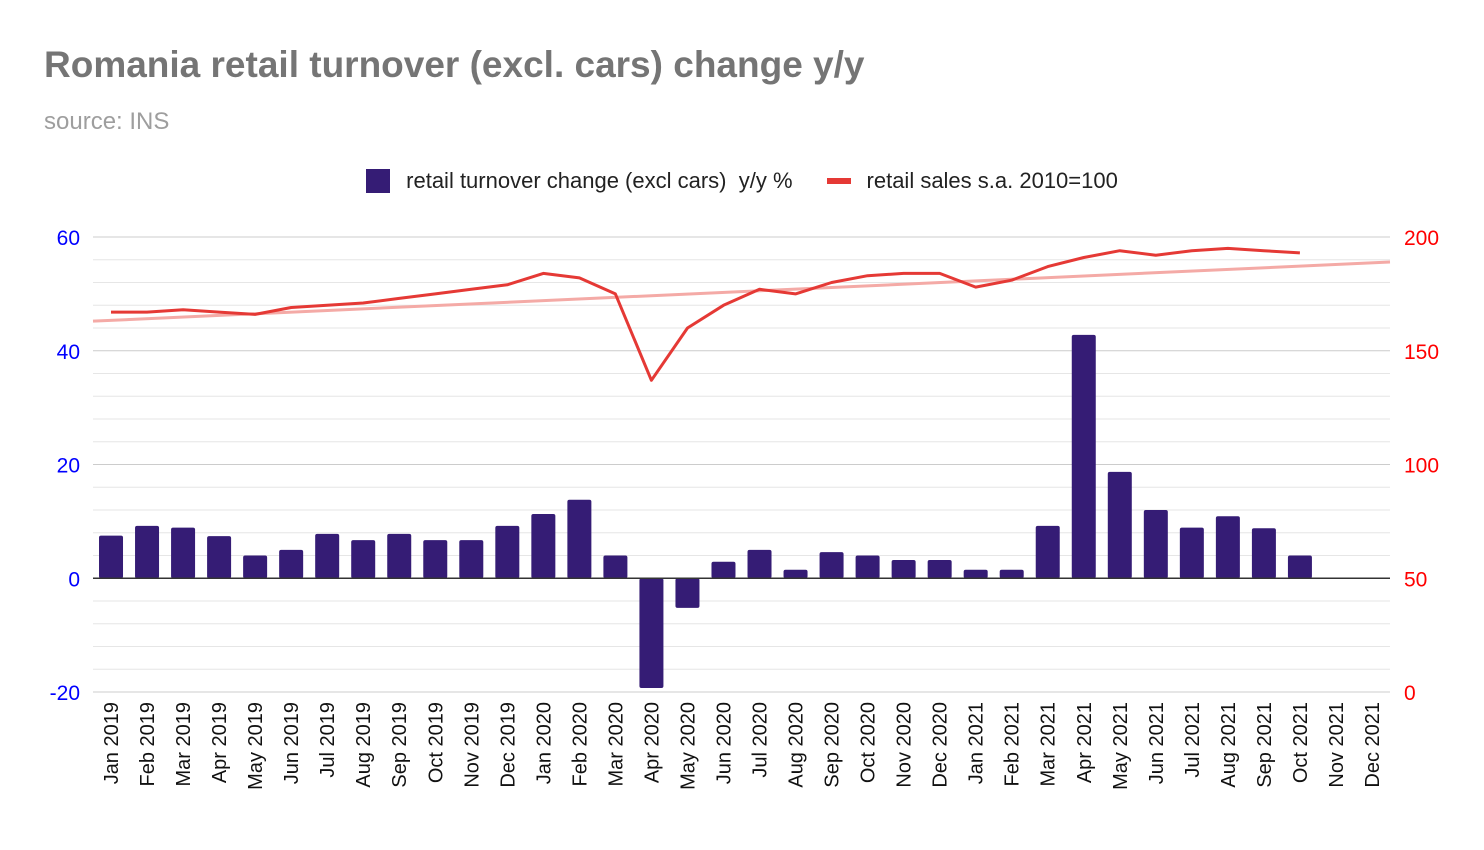 This screenshot has height=850, width=1484. What do you see at coordinates (364, 745) in the screenshot?
I see `x-tick-label: Aug 2019` at bounding box center [364, 745].